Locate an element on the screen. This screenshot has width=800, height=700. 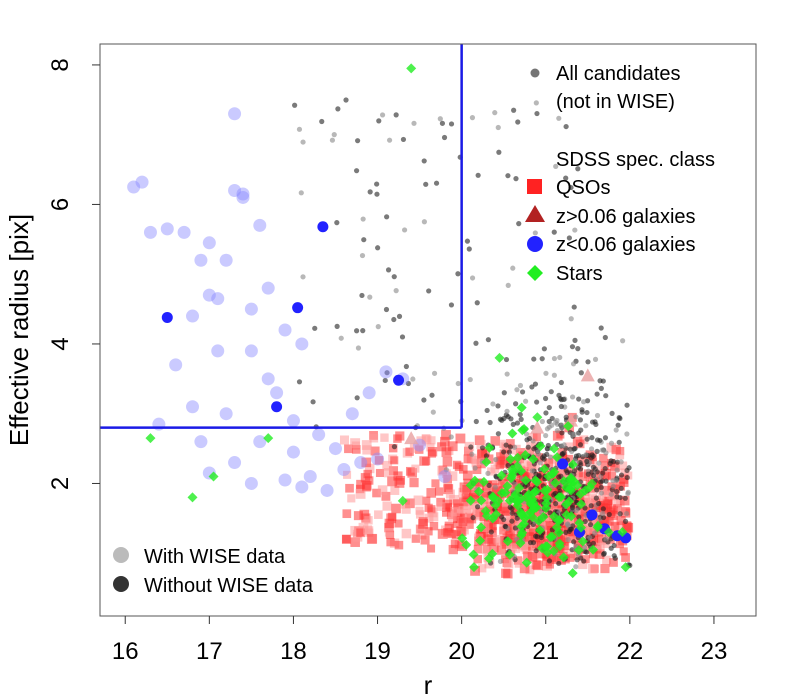
y-tick-label: 4 is located at coordinates (60, 343).